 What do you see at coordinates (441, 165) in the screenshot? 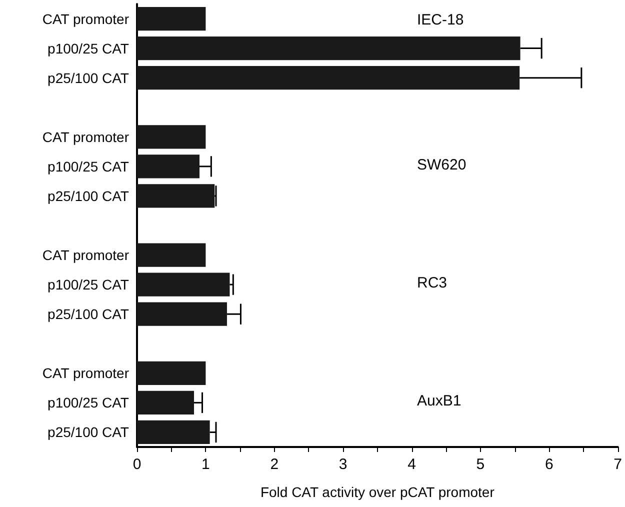
I see `annotation: SW620` at bounding box center [441, 165].